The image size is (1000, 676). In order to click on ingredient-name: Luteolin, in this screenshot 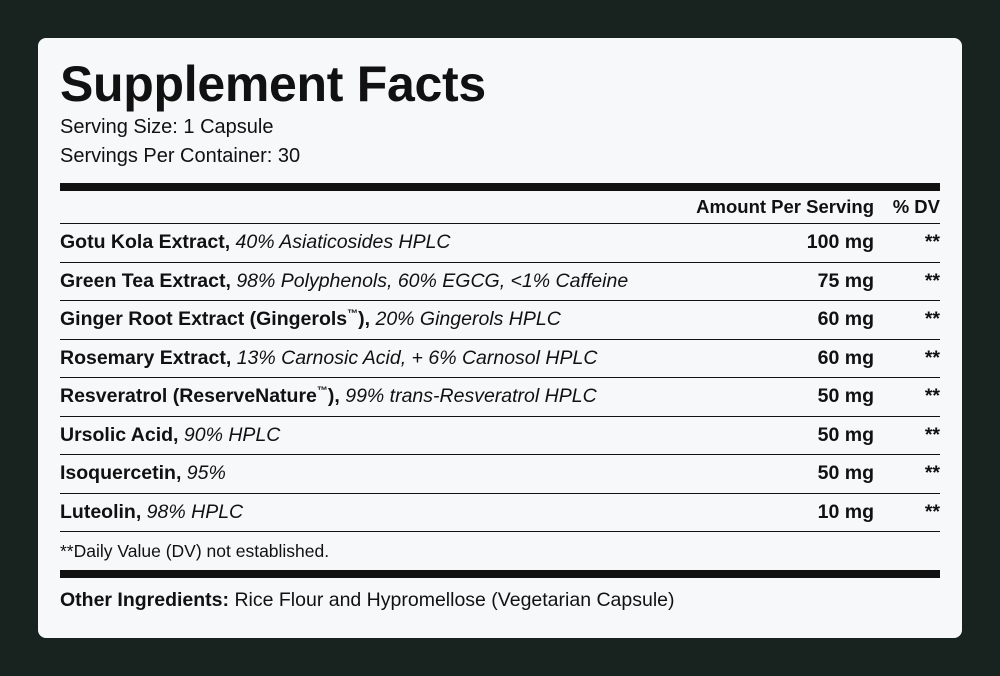, I will do `click(101, 511)`.